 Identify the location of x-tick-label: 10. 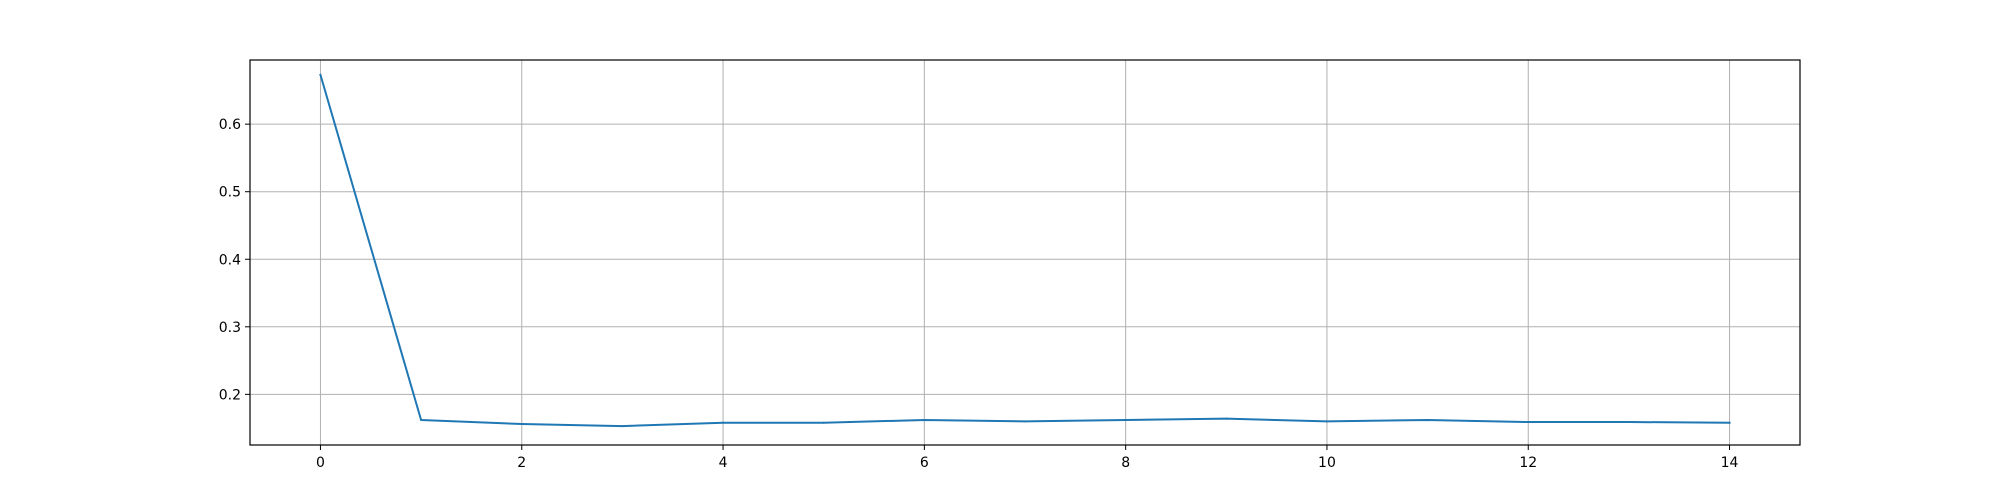
(1327, 463).